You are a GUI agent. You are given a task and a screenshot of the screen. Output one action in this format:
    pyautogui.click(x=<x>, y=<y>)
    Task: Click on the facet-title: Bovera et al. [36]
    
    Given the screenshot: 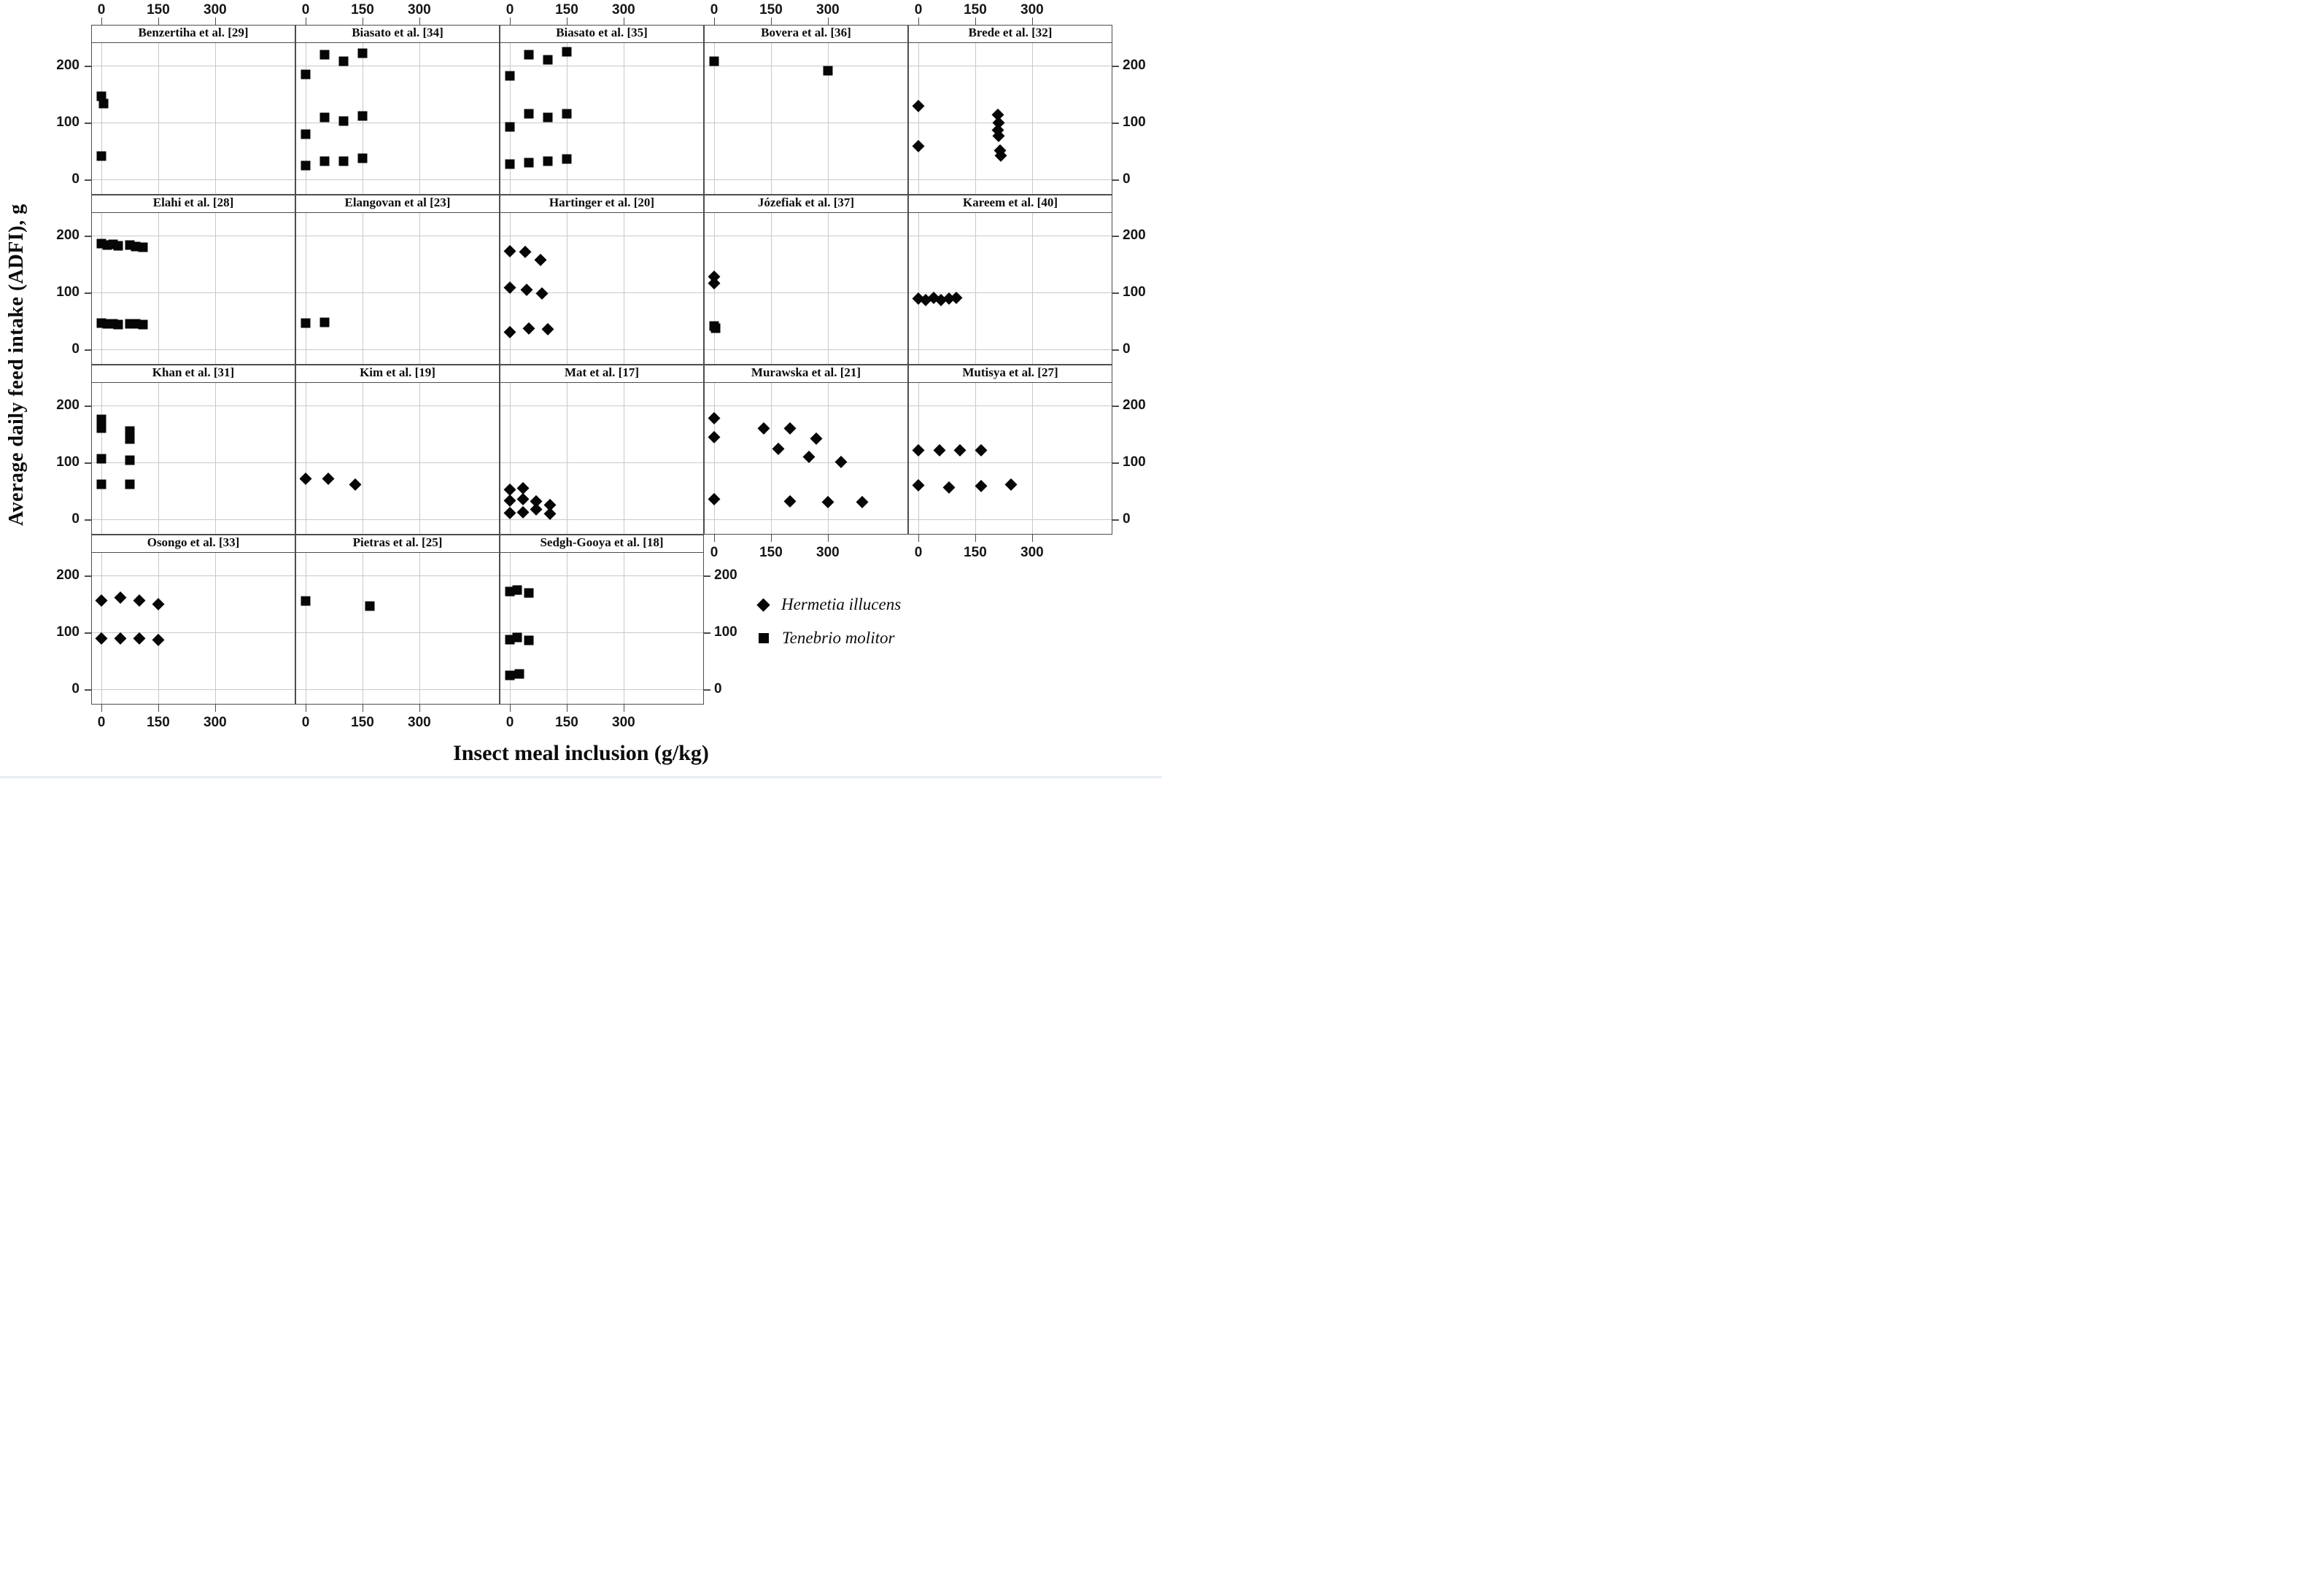 What is the action you would take?
    pyautogui.click(x=806, y=34)
    